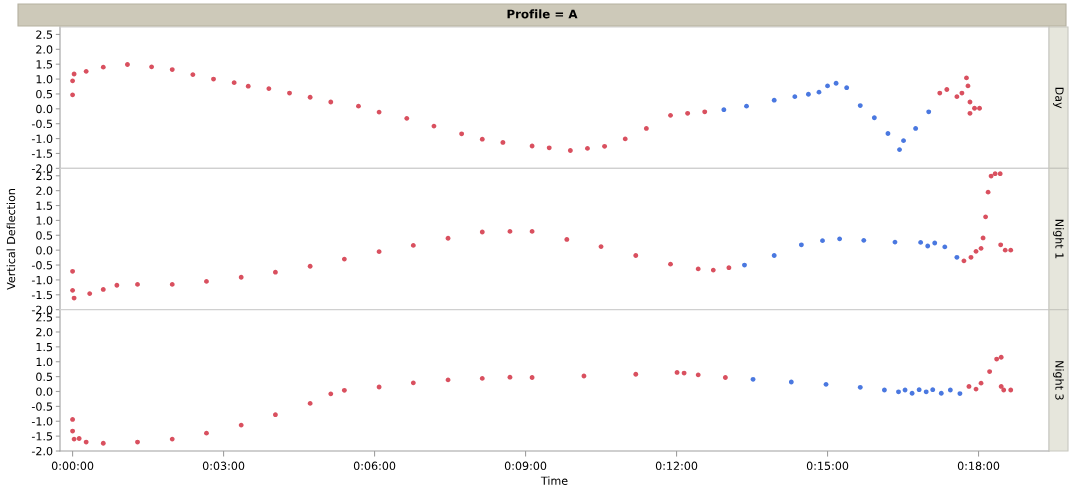 This screenshot has height=496, width=1076. What do you see at coordinates (223, 466) in the screenshot?
I see `x-tick-label: 0:03:00` at bounding box center [223, 466].